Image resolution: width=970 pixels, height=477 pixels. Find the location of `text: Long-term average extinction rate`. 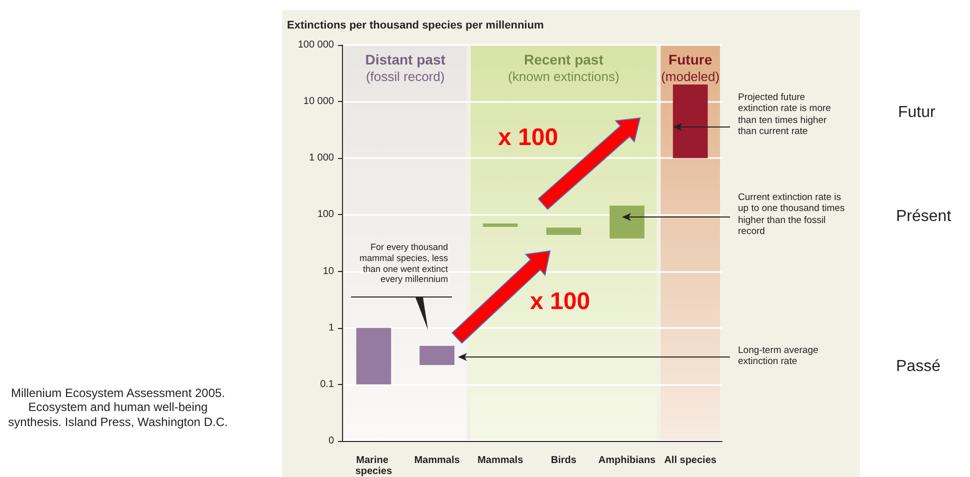

text: Long-term average extinction rate is located at coordinates (779, 356).